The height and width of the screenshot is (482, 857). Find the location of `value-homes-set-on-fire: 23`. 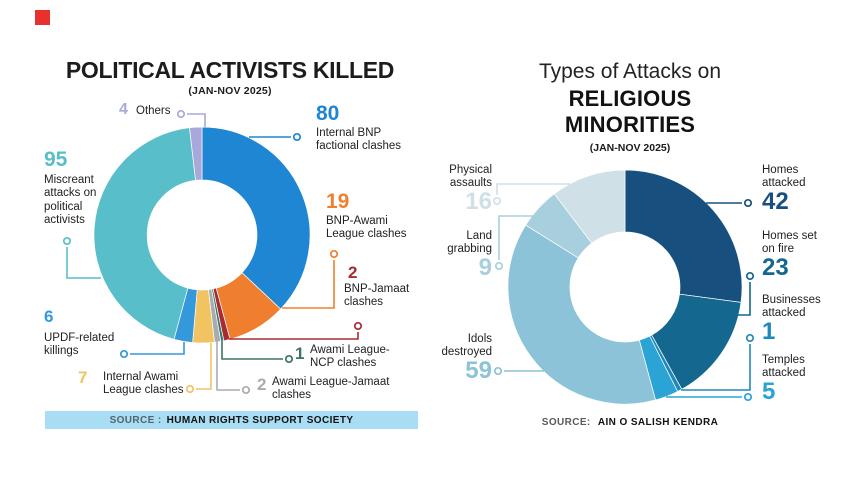

value-homes-set-on-fire: 23 is located at coordinates (775, 267).